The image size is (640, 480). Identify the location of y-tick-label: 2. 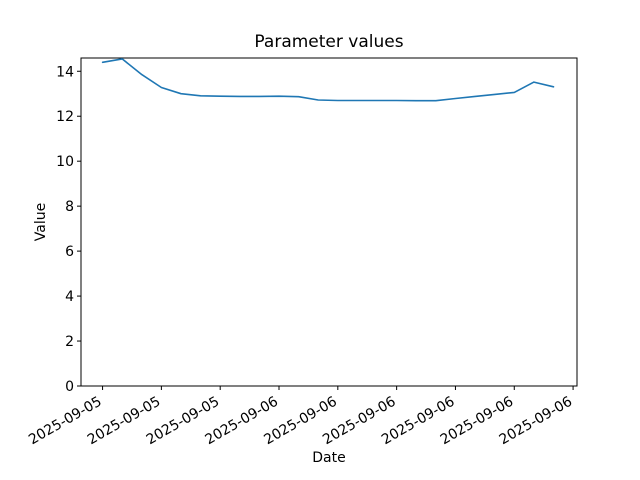
(69, 342).